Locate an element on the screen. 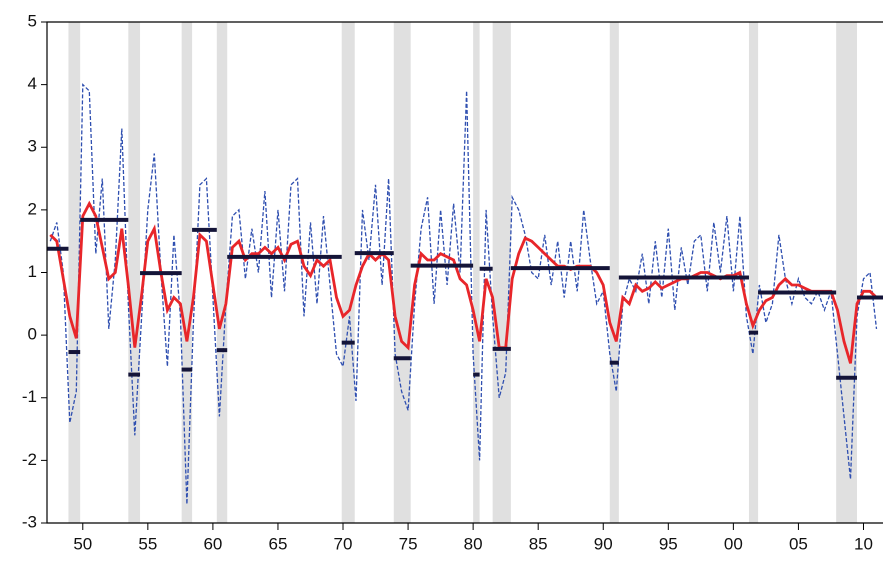 The width and height of the screenshot is (883, 564). y-tick-label: -1 is located at coordinates (29, 396).